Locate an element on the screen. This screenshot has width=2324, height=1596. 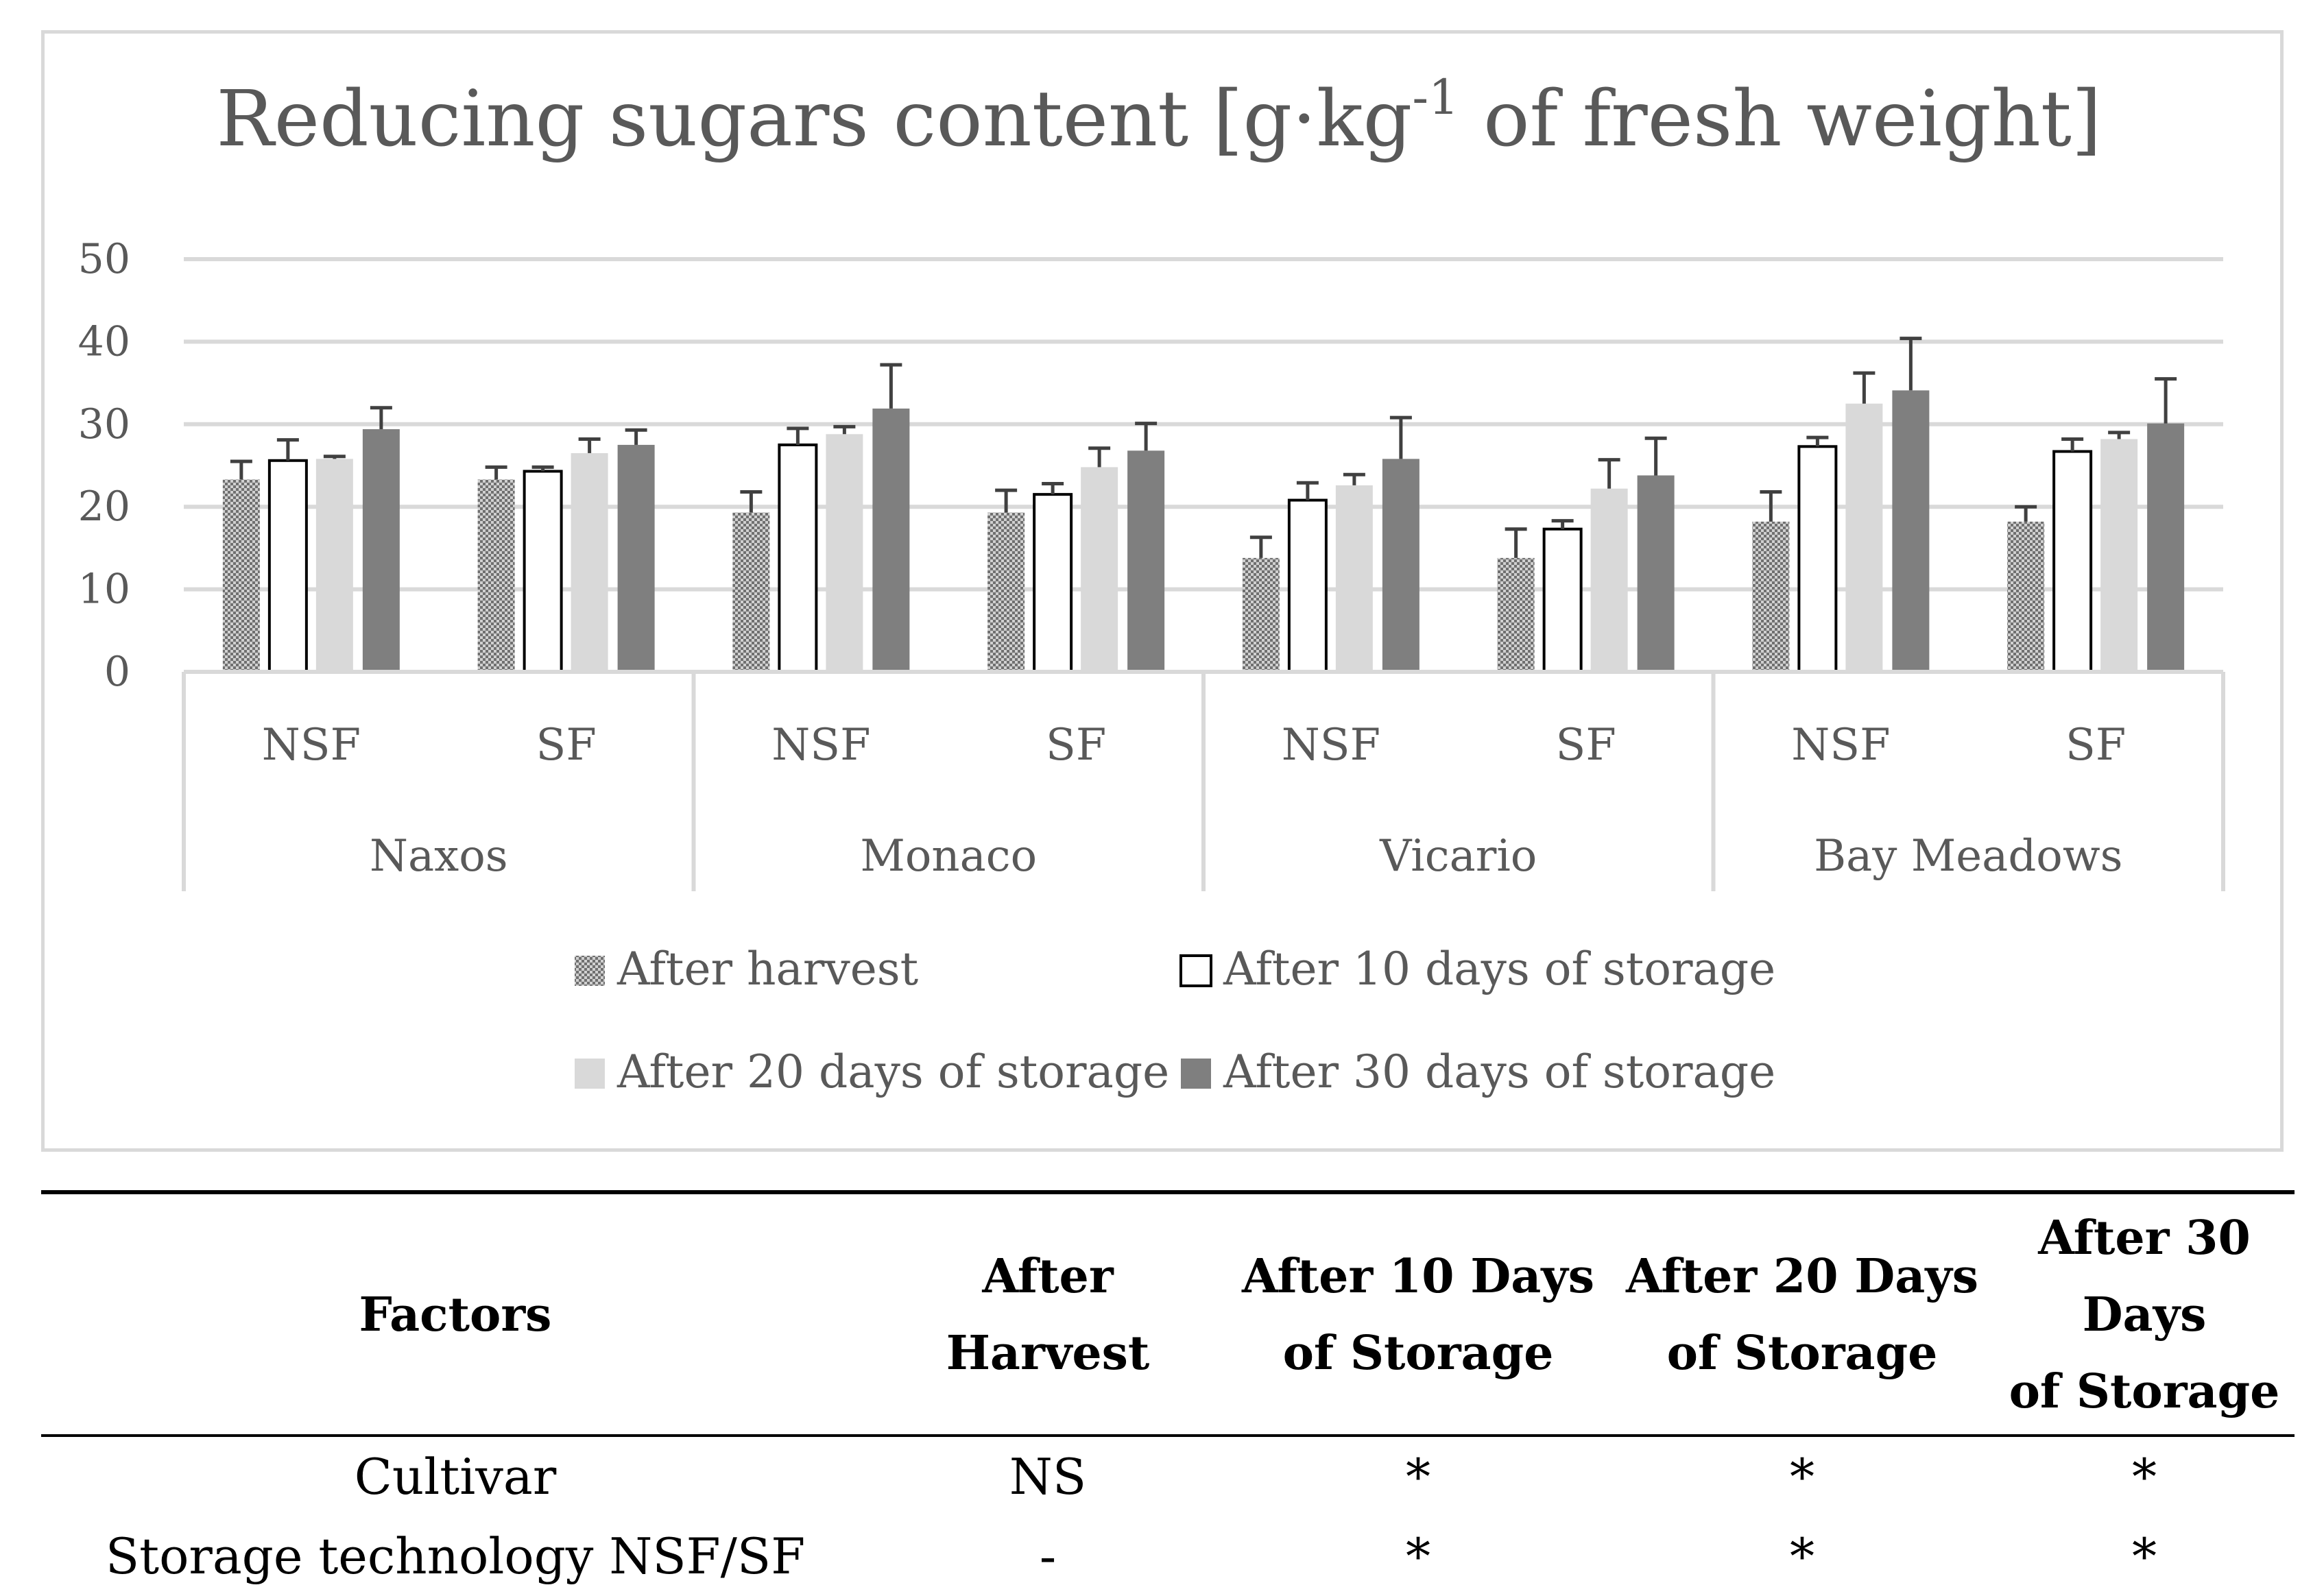
row-factor-label: Storage technology NSF/SF is located at coordinates (455, 1556).